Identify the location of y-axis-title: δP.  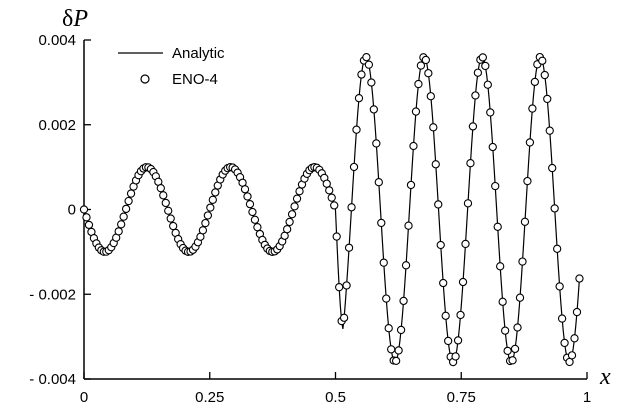
(75, 19).